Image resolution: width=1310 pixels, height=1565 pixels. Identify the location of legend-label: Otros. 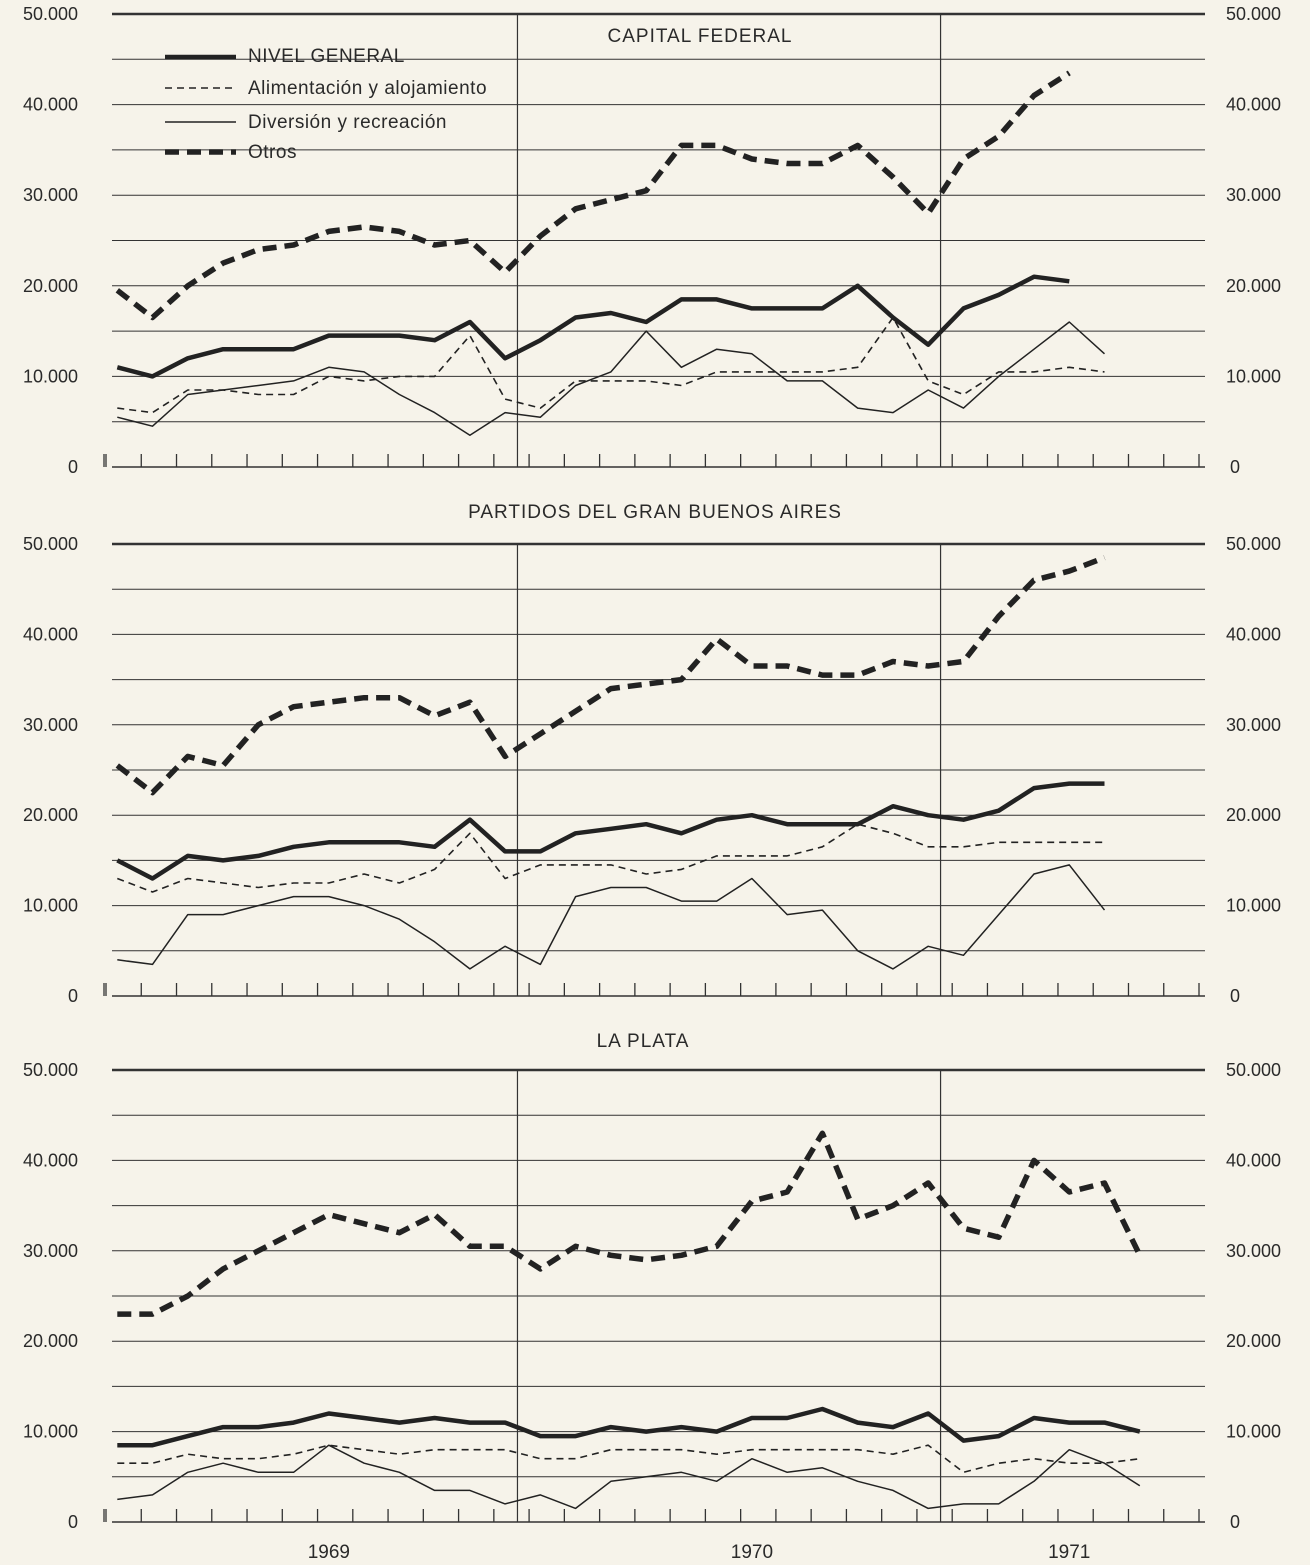
(272, 152).